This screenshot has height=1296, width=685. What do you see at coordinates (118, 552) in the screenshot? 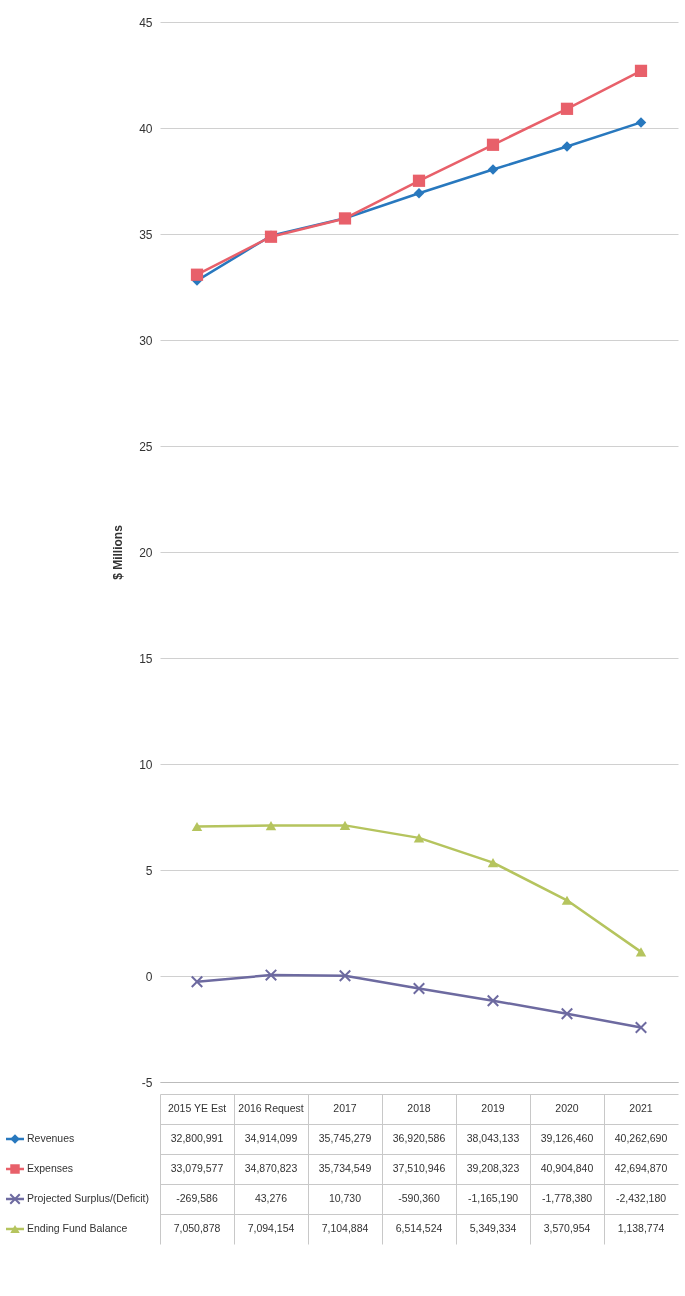
I see `y-axis-title: $ Millions` at bounding box center [118, 552].